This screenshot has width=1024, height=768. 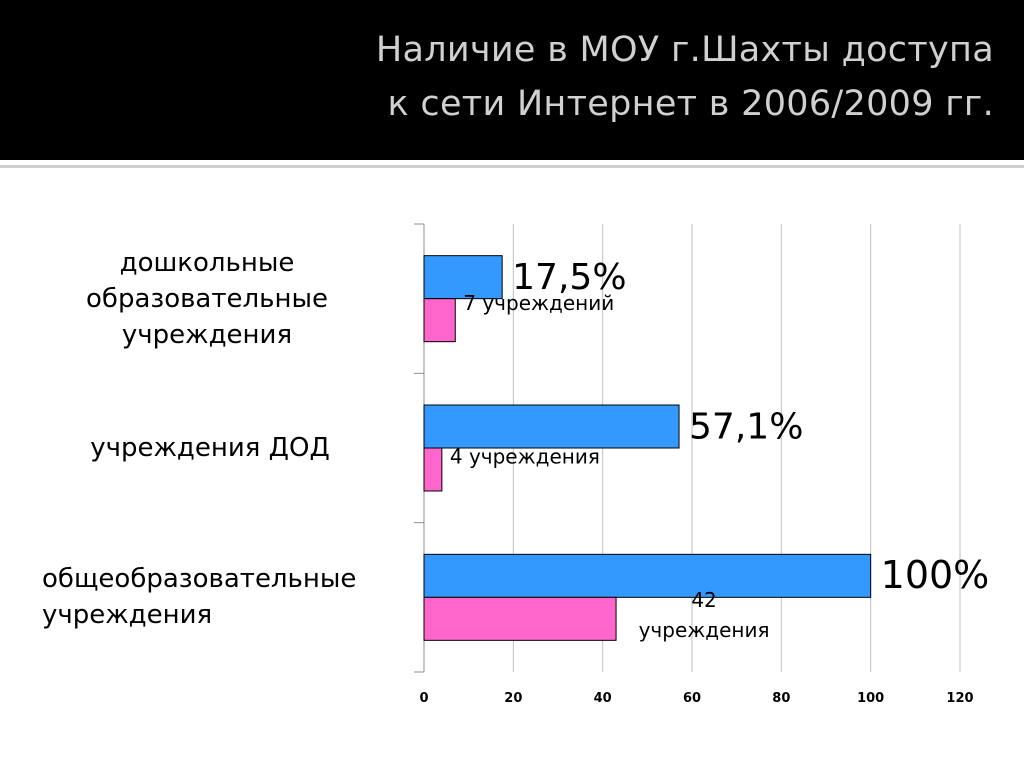 What do you see at coordinates (513, 698) in the screenshot?
I see `x-tick-label: 20` at bounding box center [513, 698].